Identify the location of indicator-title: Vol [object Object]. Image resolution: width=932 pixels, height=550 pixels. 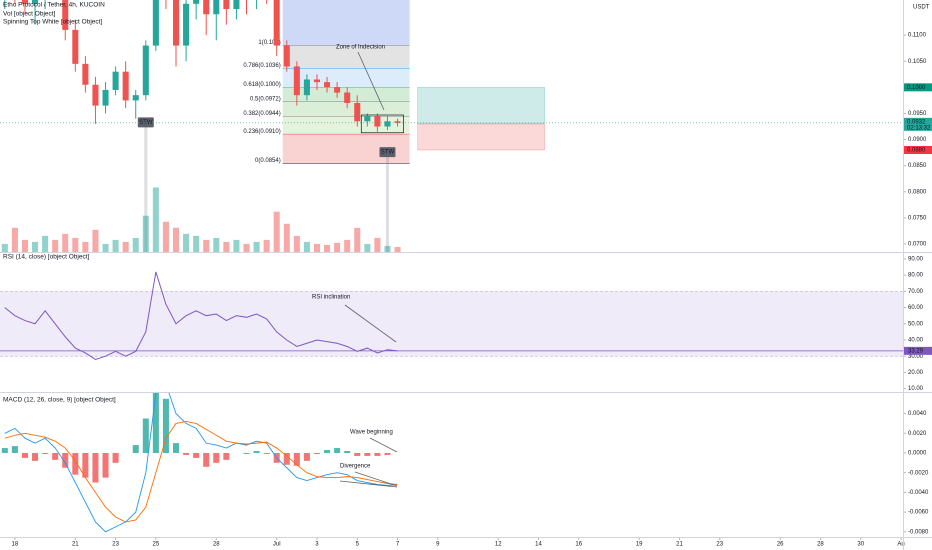
(29, 14).